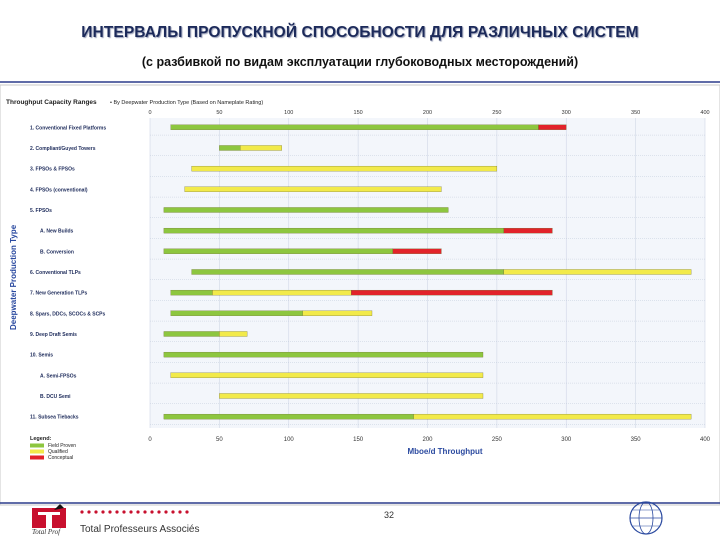  I want to click on logo-caption: Total Prof, so click(46, 532).